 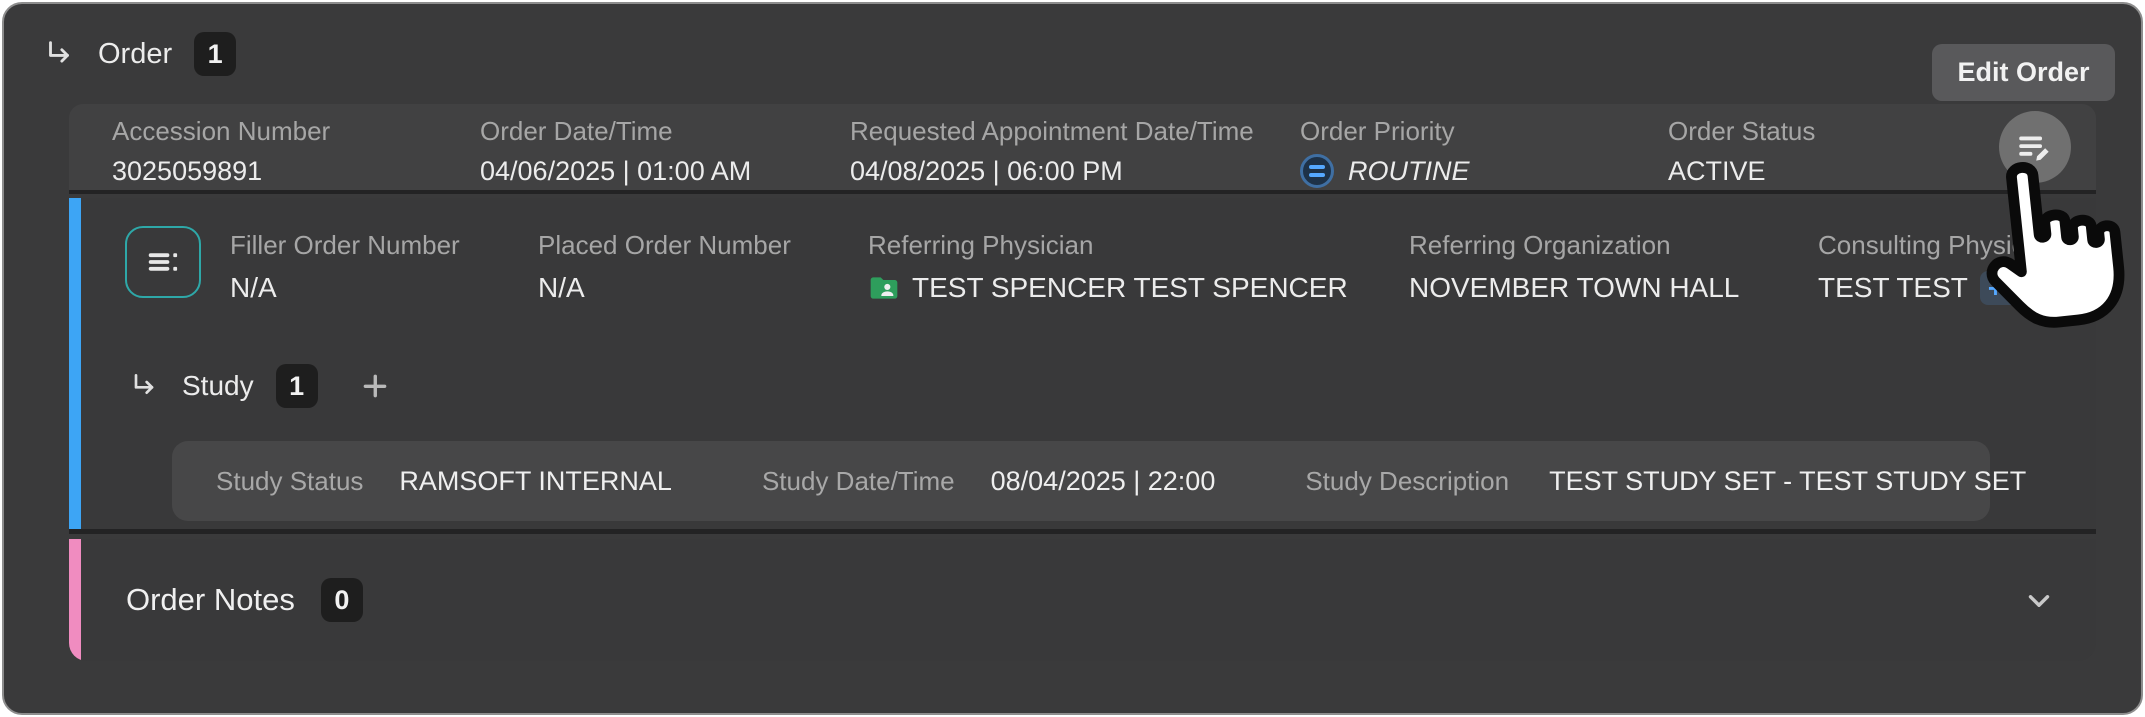 What do you see at coordinates (1574, 287) in the screenshot?
I see `referring-organization-value: NOVEMBER TOWN HALL` at bounding box center [1574, 287].